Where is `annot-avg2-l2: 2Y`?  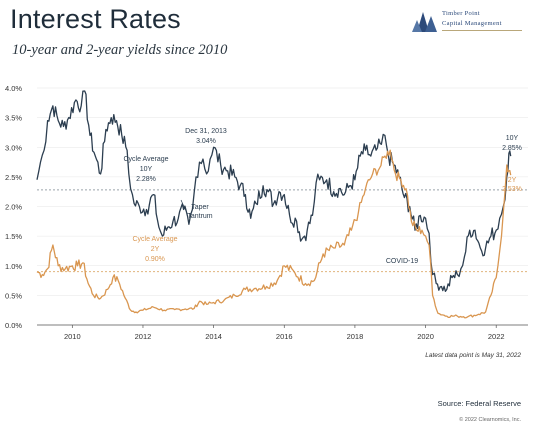
annot-avg2-l2: 2Y is located at coordinates (155, 249).